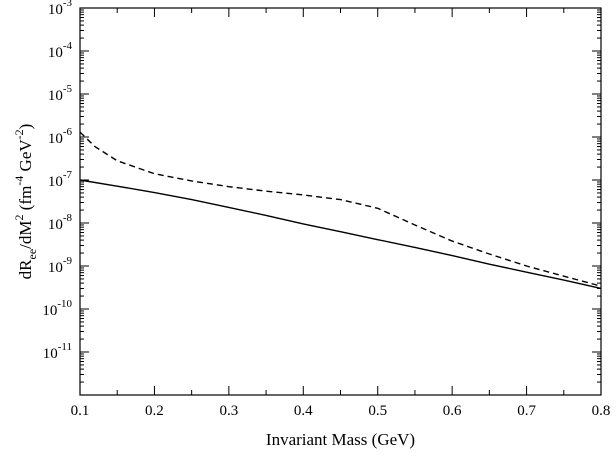  Describe the element at coordinates (80, 411) in the screenshot. I see `x-tick-label: 0.1` at that location.